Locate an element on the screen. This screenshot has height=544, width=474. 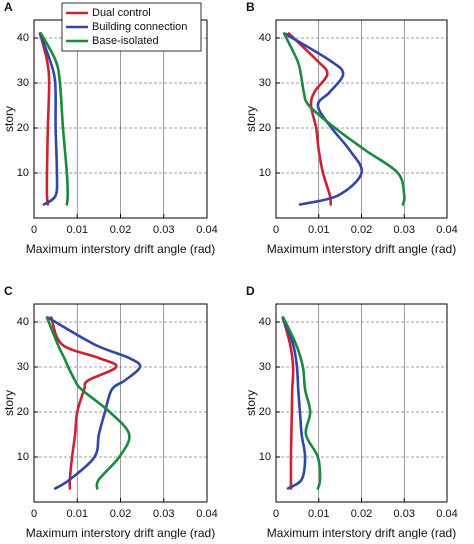
legend-label: Dual control is located at coordinates (121, 13).